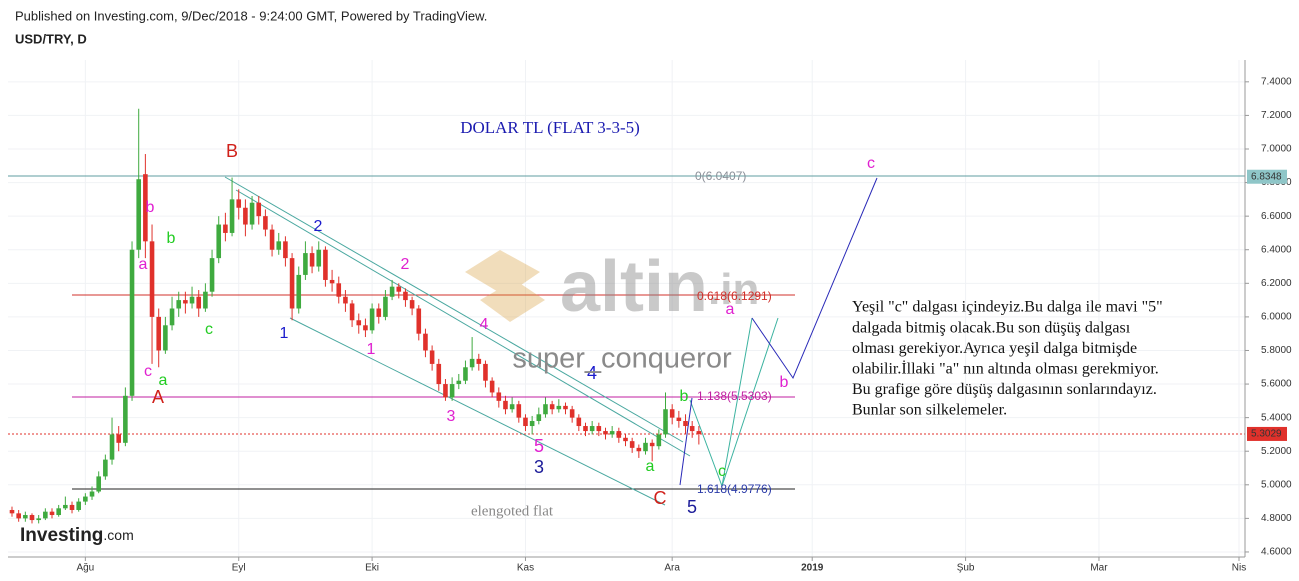 This screenshot has height=581, width=1299. I want to click on y-tick-label: 7.2000, so click(1276, 115).